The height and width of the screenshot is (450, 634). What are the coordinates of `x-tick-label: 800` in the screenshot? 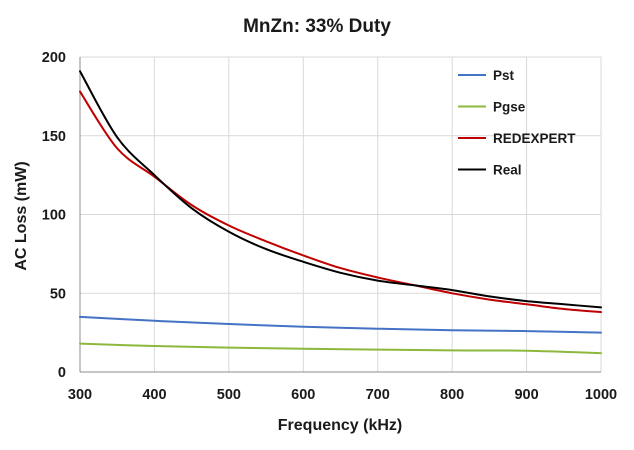 It's located at (452, 395).